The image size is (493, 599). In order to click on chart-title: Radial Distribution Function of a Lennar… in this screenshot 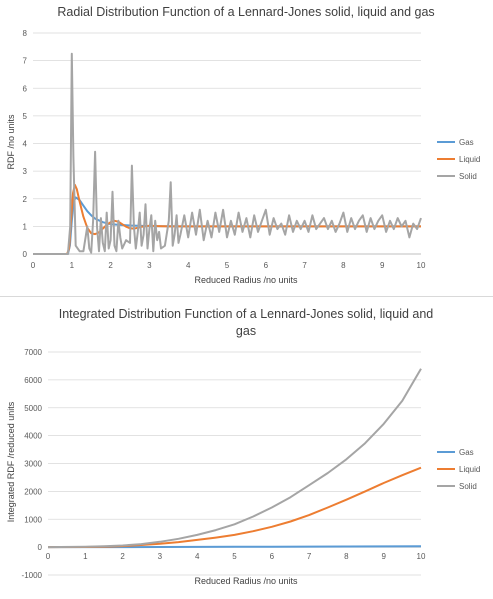, I will do `click(245, 12)`.